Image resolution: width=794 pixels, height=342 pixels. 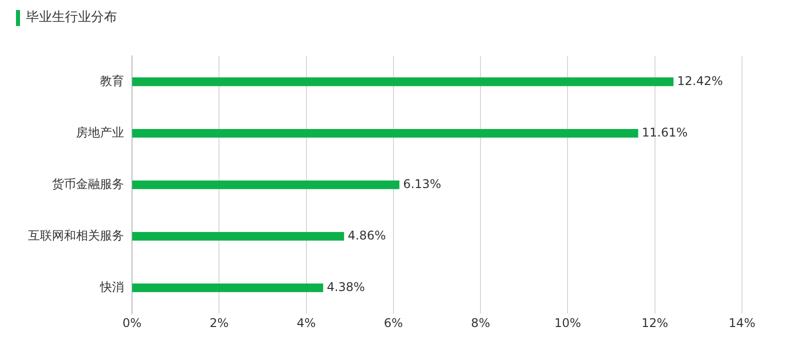 What do you see at coordinates (480, 323) in the screenshot?
I see `x-tick-label: 8%` at bounding box center [480, 323].